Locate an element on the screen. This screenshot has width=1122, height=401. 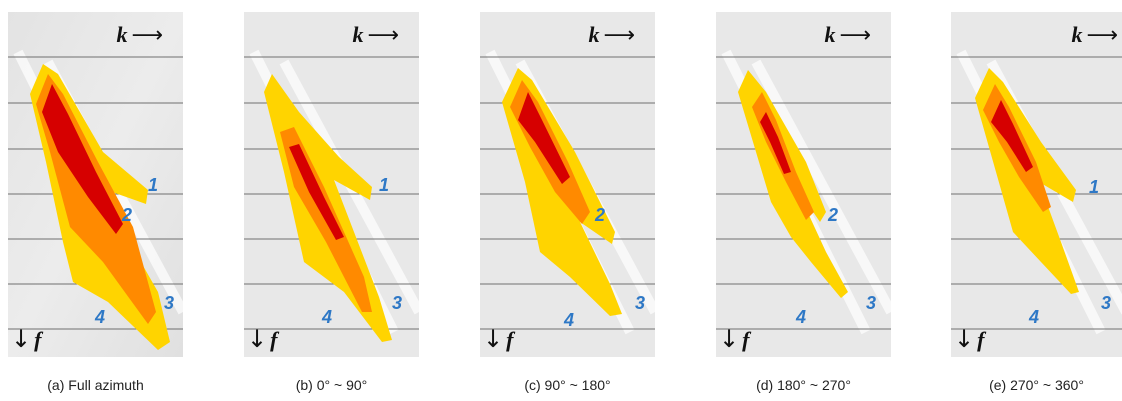
panel-full-azimuth: k ⟶ ↓ f 1 2 3 4 is located at coordinates (95, 184).